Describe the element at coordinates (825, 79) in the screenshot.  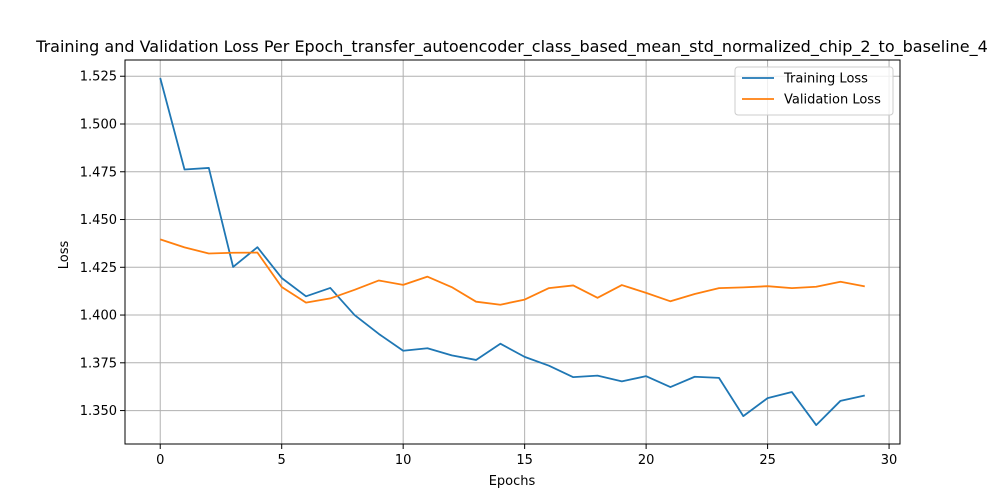
I see `legend-label-training-loss: Training Loss` at that location.